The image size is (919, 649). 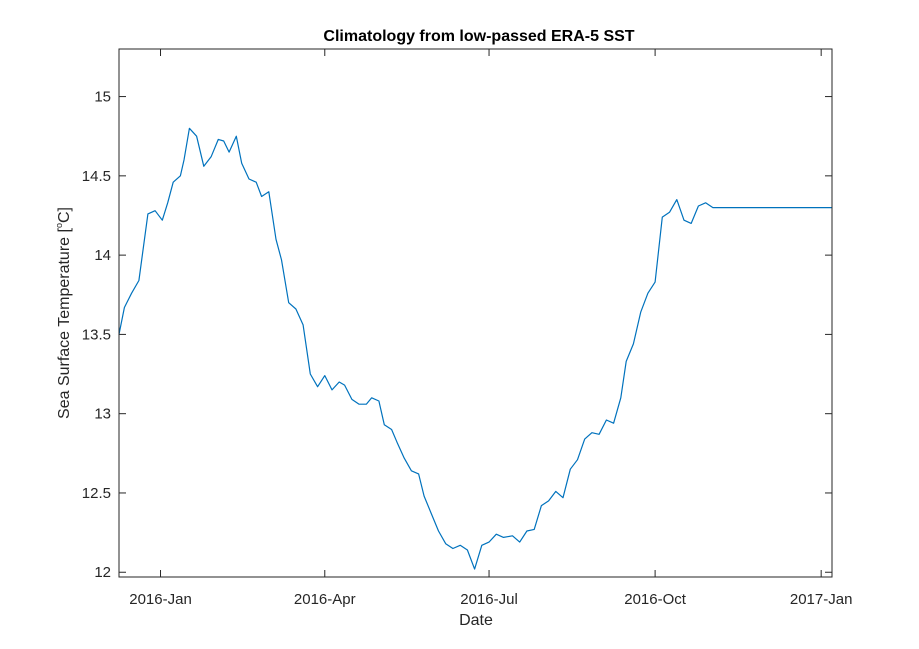 What do you see at coordinates (476, 620) in the screenshot?
I see `x-axis-title: Date` at bounding box center [476, 620].